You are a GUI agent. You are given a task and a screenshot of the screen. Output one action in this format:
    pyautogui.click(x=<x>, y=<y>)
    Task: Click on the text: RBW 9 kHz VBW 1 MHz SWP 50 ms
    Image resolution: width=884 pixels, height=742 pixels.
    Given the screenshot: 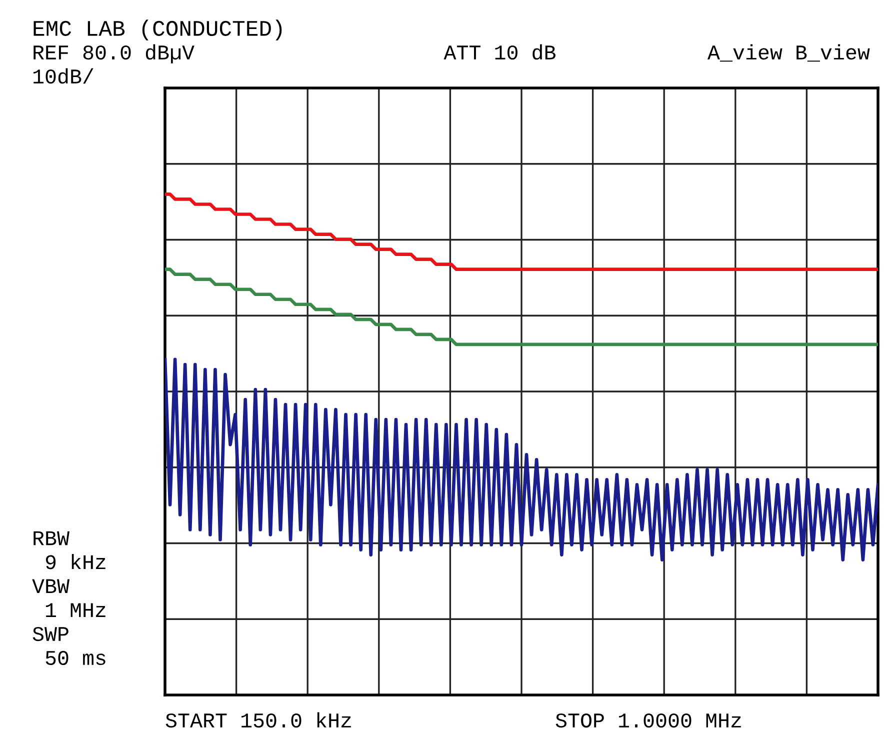 What is the action you would take?
    pyautogui.click(x=69, y=598)
    